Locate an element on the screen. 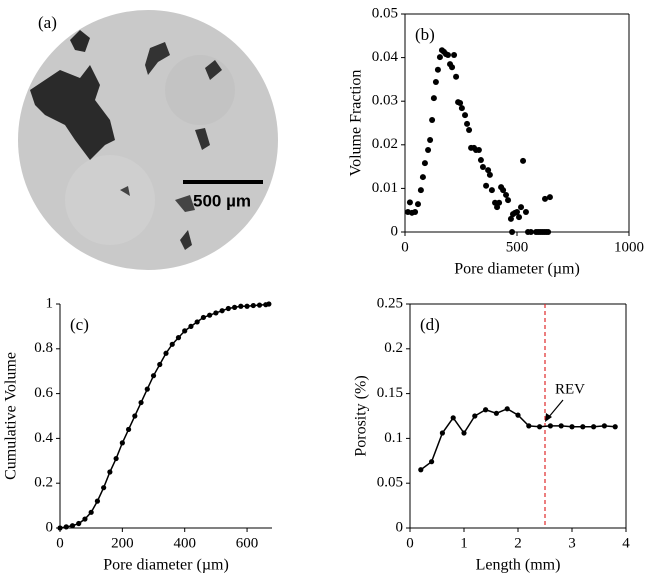 The width and height of the screenshot is (646, 580). y-tick-label: 0.25 is located at coordinates (390, 303).